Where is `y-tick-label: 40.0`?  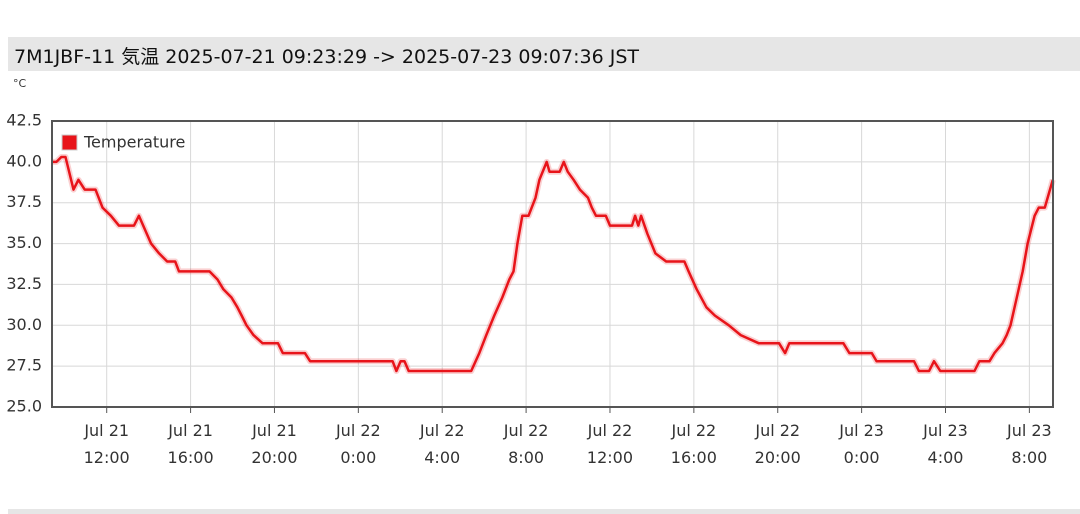
y-tick-label: 40.0 is located at coordinates (24, 160).